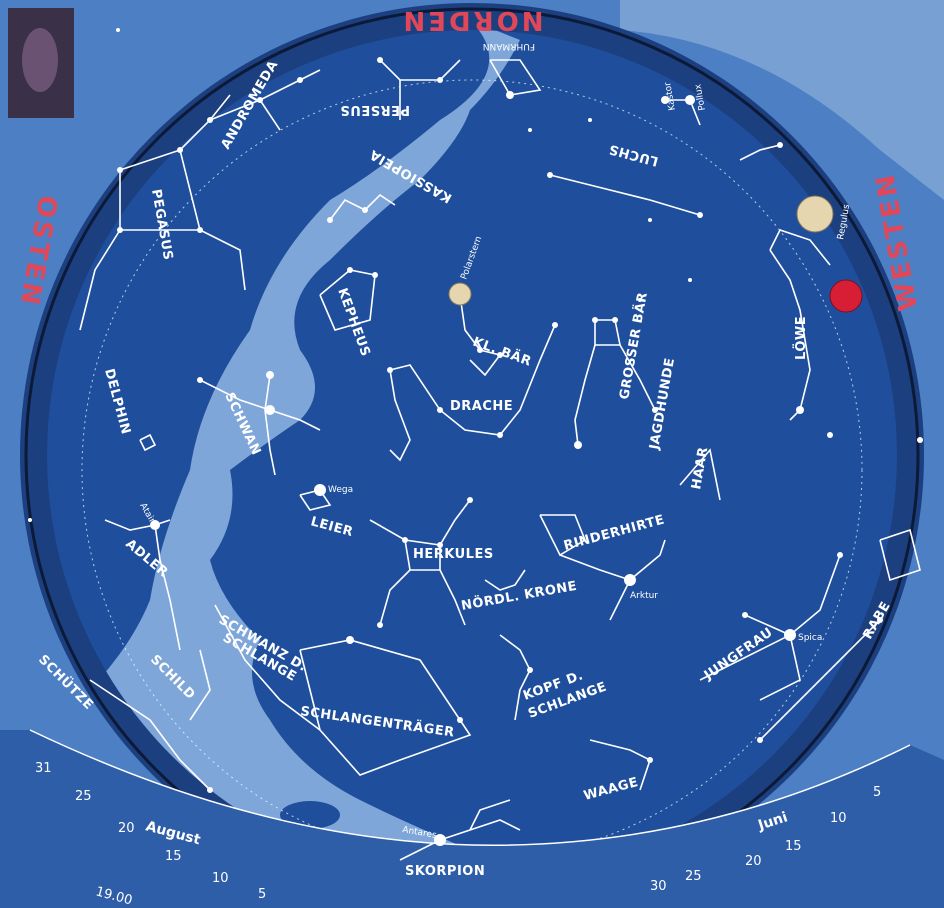 The image size is (944, 908). What do you see at coordinates (877, 792) in the screenshot?
I see `tick-right-5: 5` at bounding box center [877, 792].